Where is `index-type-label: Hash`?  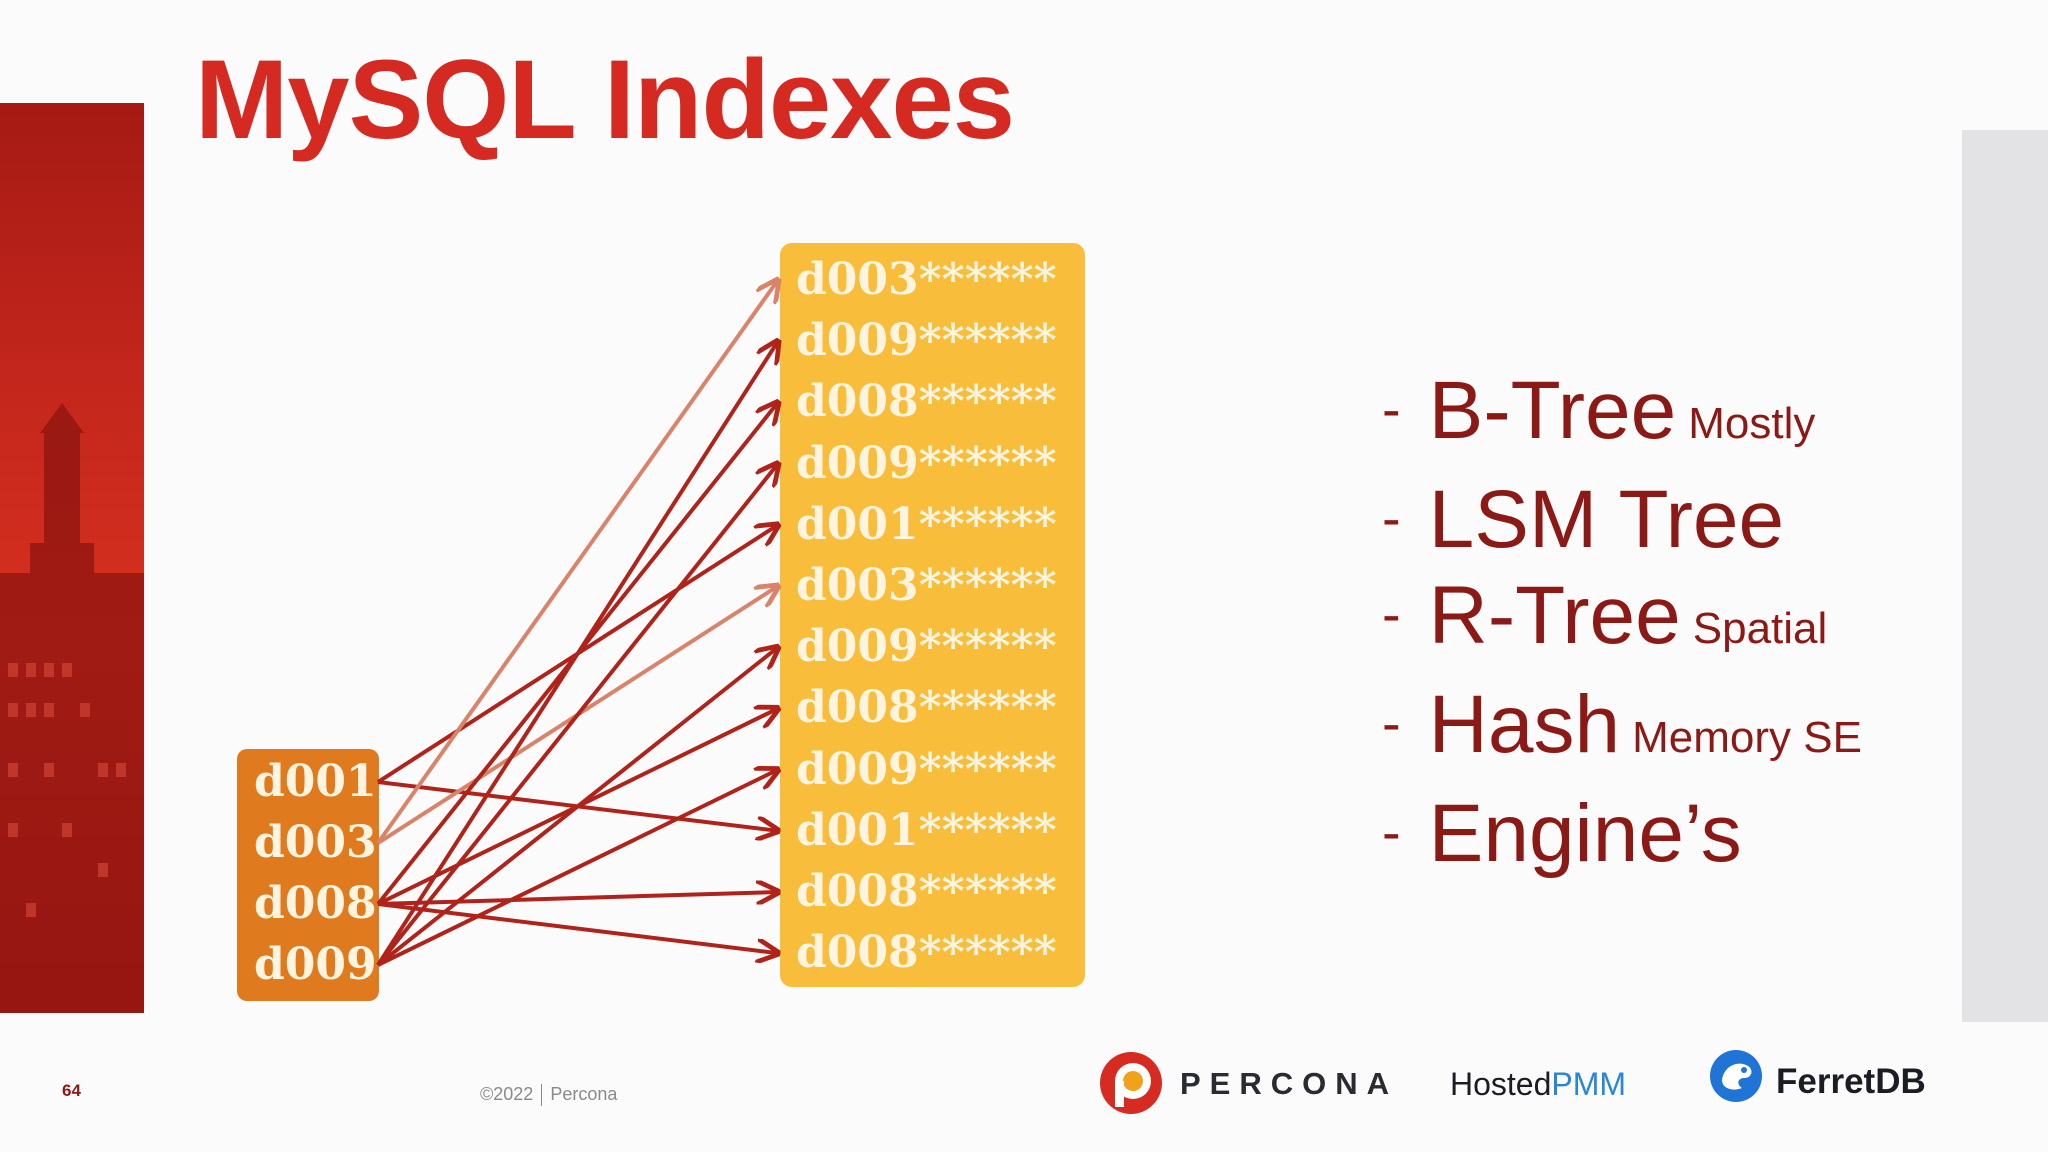 index-type-label: Hash is located at coordinates (1524, 724).